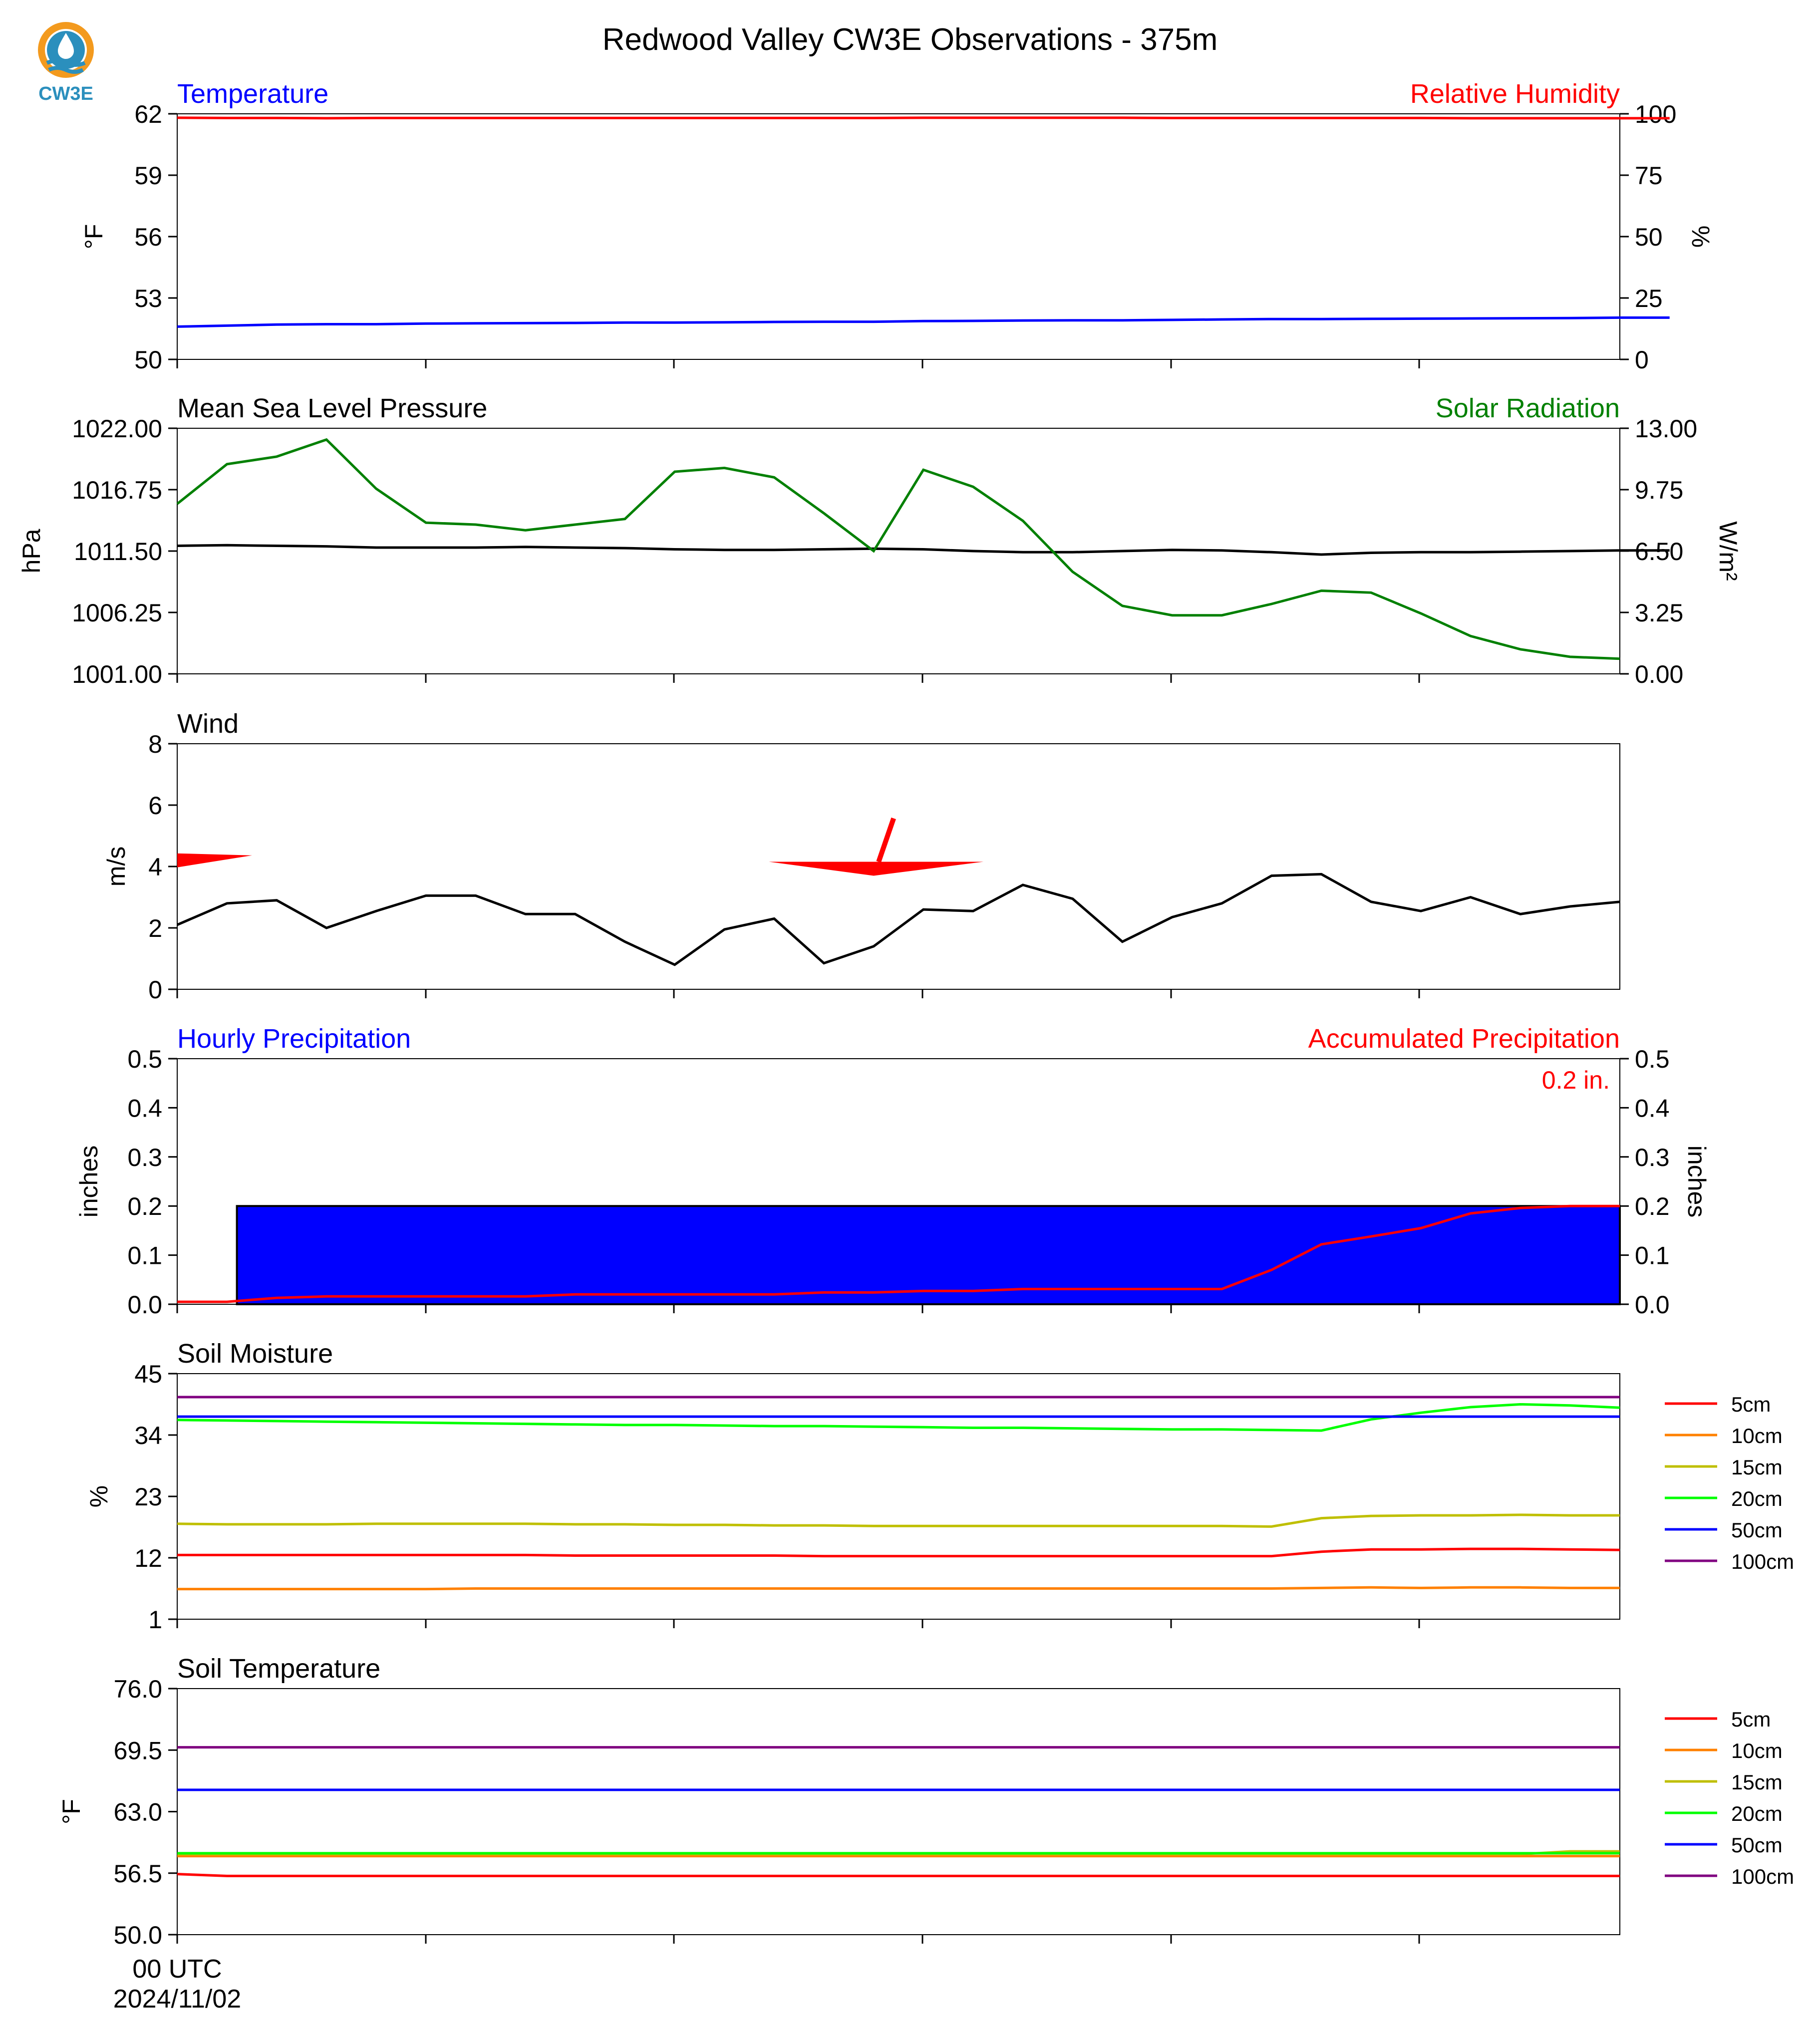  What do you see at coordinates (1757, 1845) in the screenshot?
I see `legend-label: 50cm` at bounding box center [1757, 1845].